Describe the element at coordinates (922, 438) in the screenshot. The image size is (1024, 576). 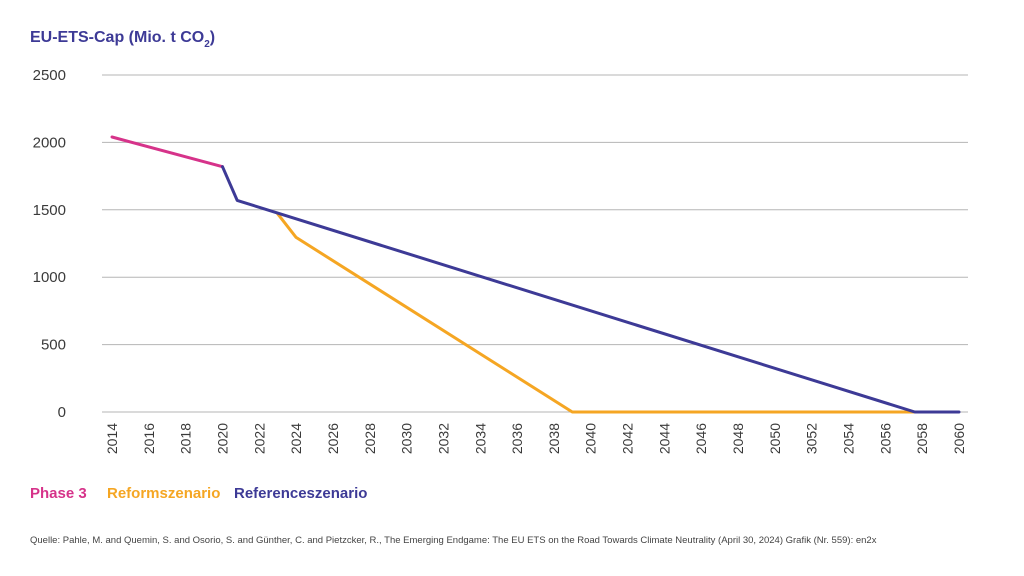
I see `x-tick-label: 2058` at that location.